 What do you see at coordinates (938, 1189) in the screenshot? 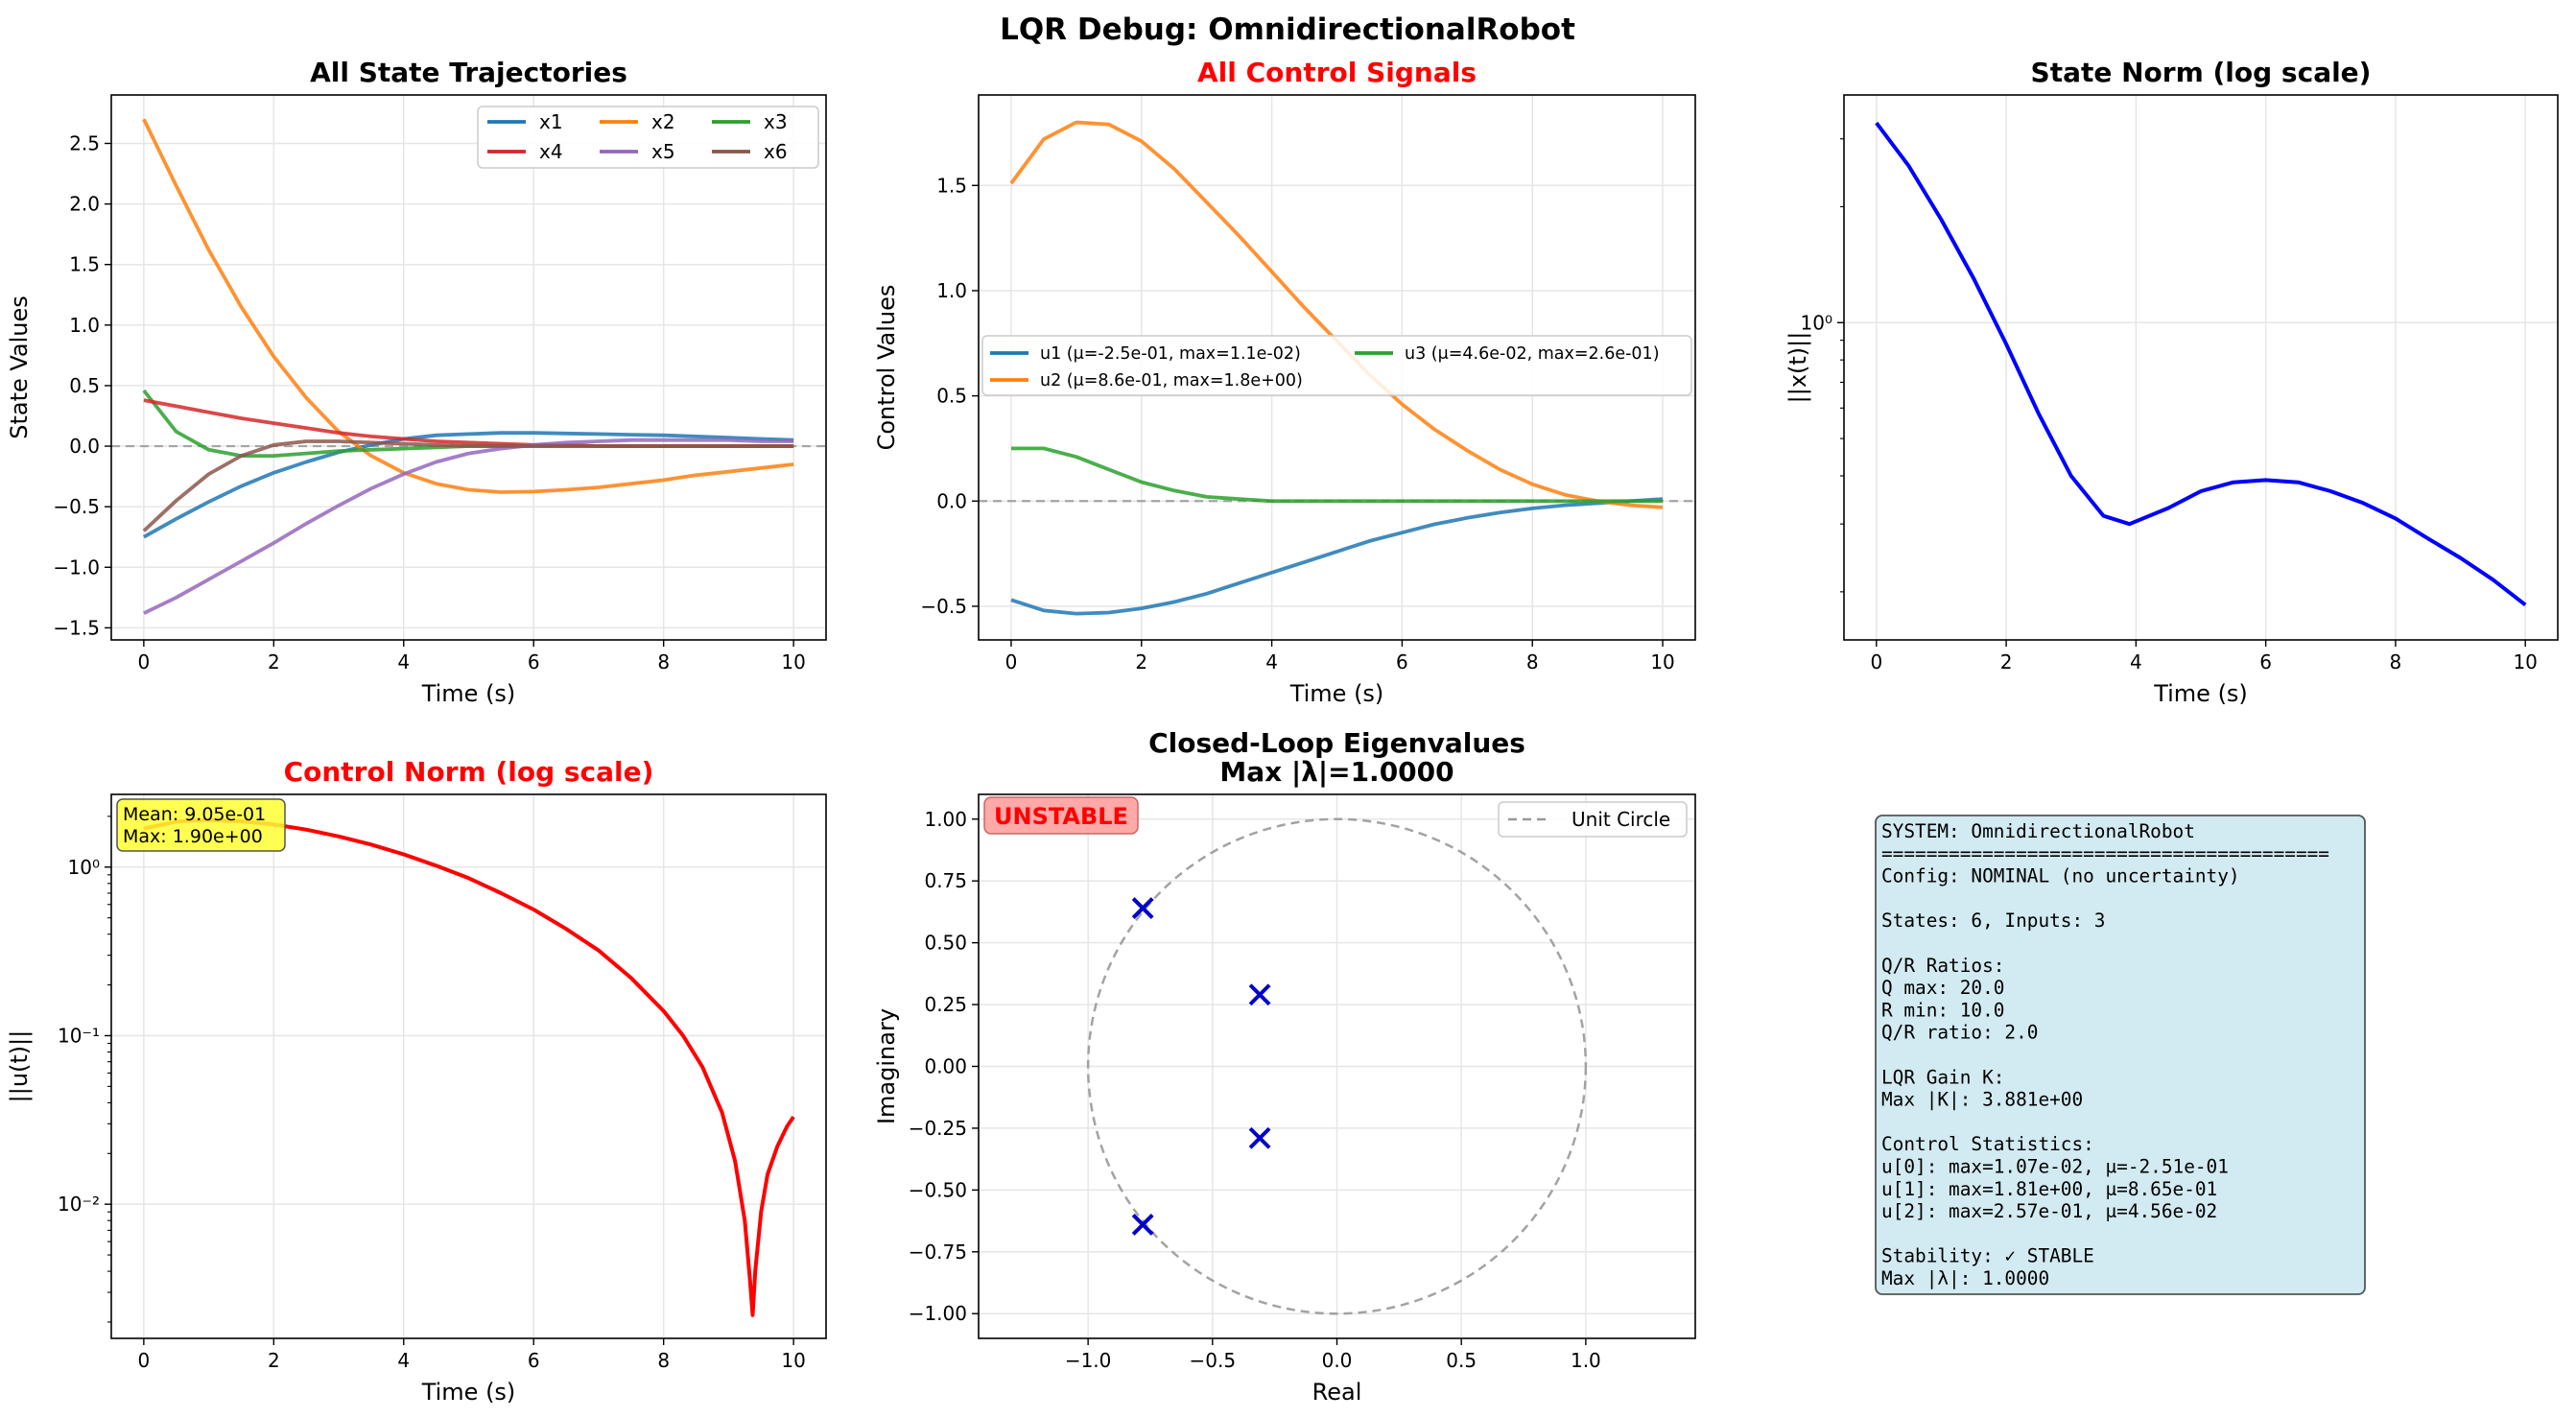
I see `y-tick-label: −0.50` at bounding box center [938, 1189].